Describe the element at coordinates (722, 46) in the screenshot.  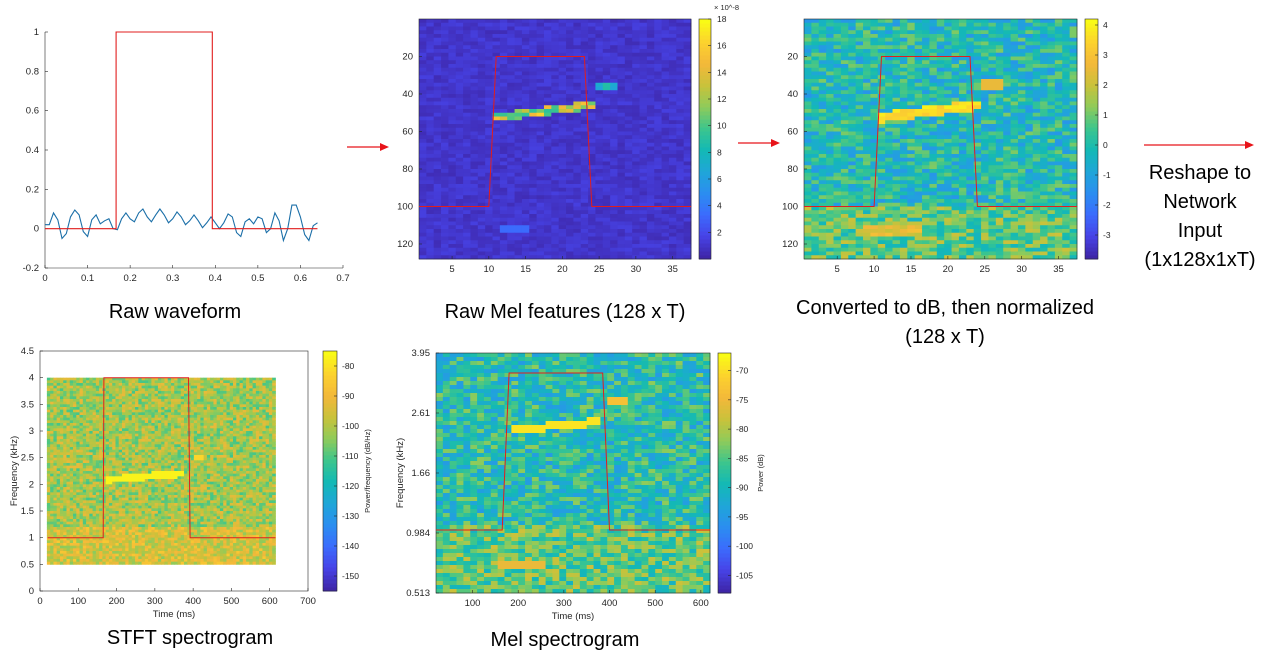
I see `colorbar-tick-label: 16` at that location.